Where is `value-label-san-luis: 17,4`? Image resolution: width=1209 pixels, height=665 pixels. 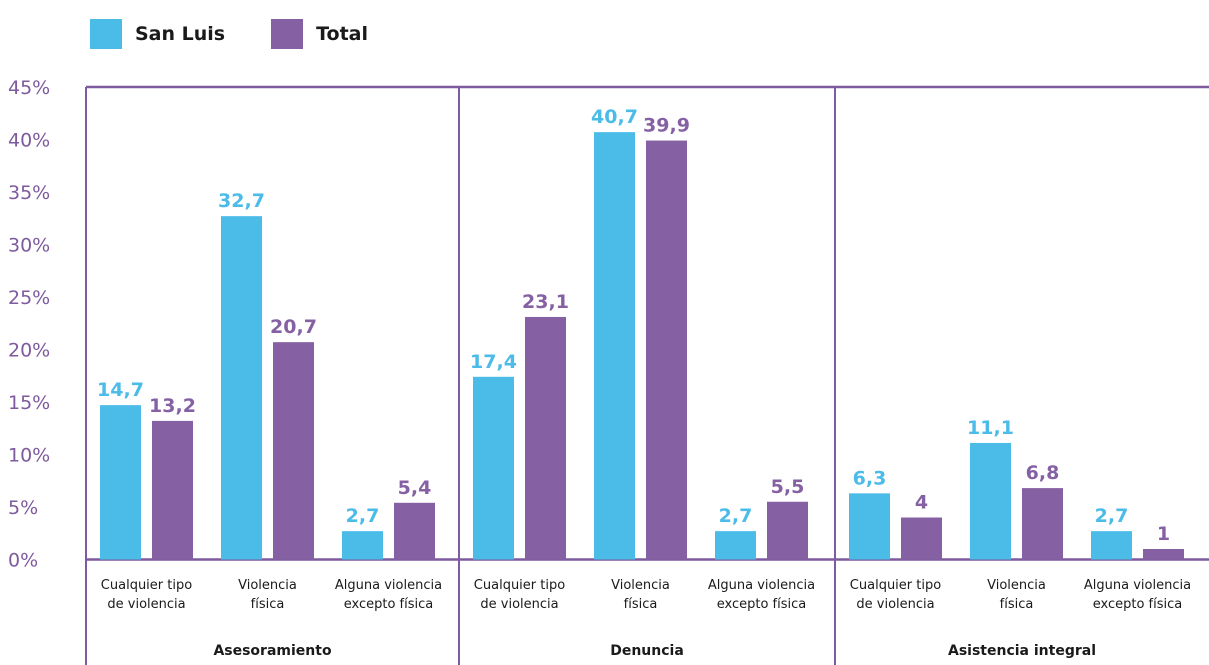 value-label-san-luis: 17,4 is located at coordinates (493, 362).